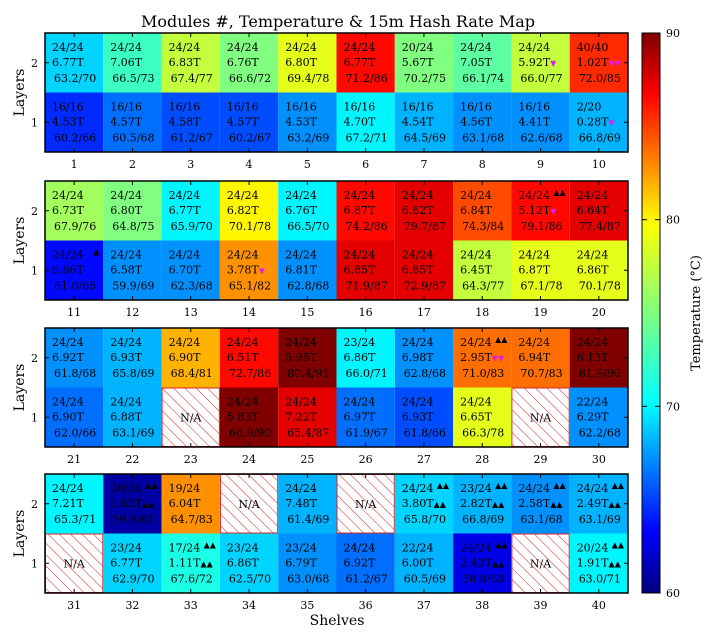 The width and height of the screenshot is (720, 640). What do you see at coordinates (185, 210) in the screenshot?
I see `hashrate-label: 6.77T` at bounding box center [185, 210].